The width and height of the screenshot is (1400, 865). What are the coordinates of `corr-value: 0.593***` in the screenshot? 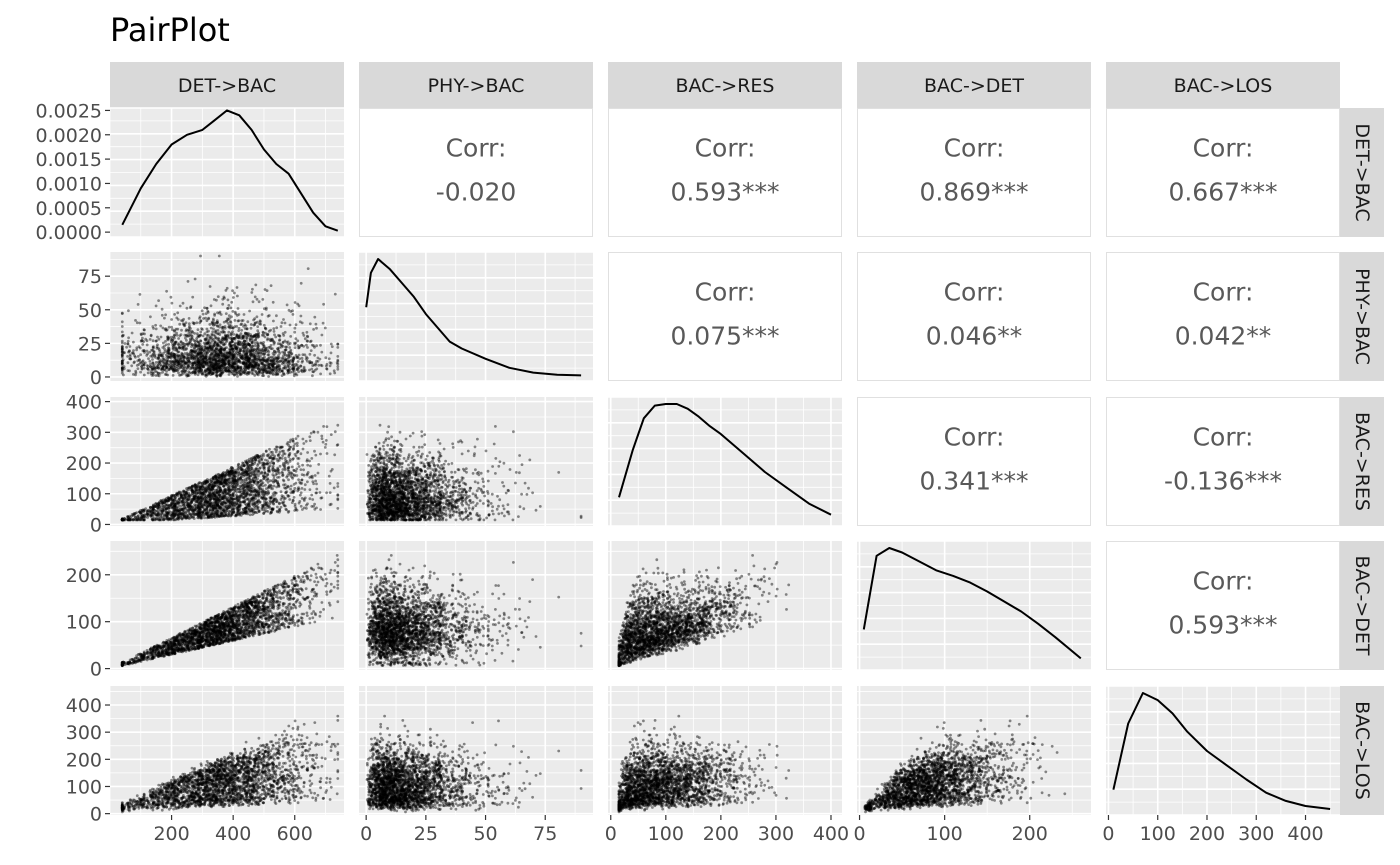 It's located at (724, 192).